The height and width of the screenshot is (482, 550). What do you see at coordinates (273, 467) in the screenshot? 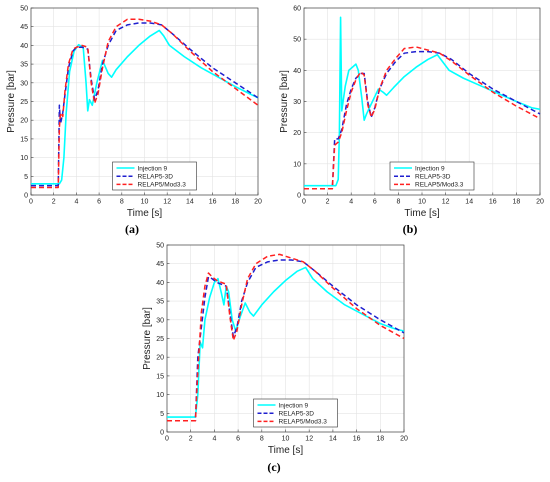
I see `panel-label: (c)` at bounding box center [273, 467].